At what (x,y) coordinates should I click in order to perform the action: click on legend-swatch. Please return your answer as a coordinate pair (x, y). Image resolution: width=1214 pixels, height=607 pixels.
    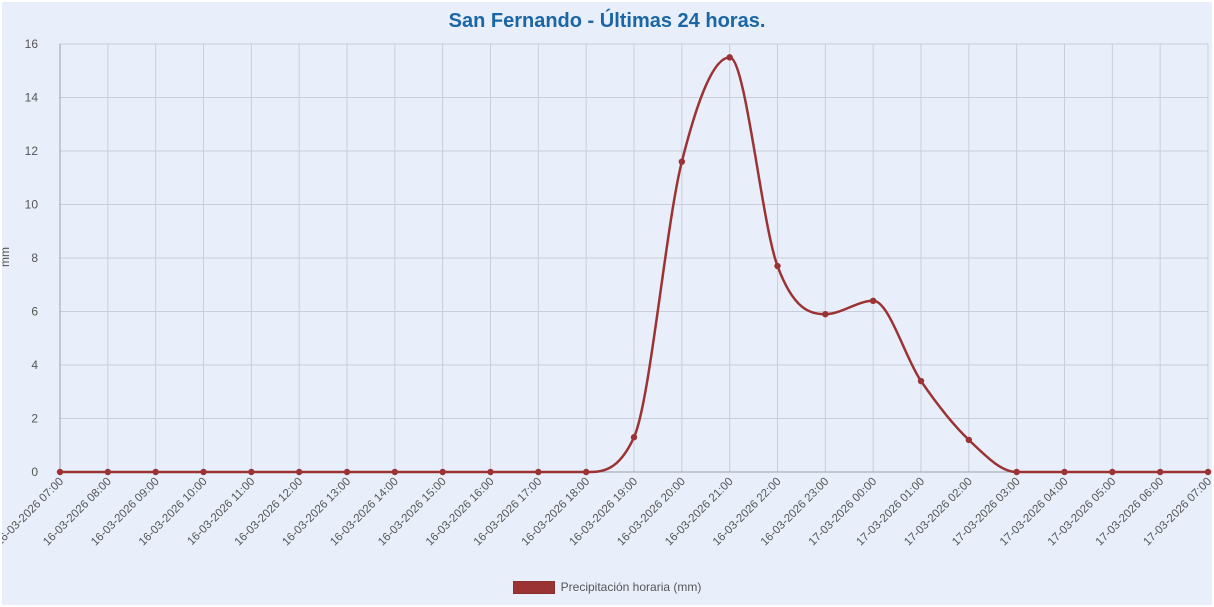
    Looking at the image, I should click on (533, 587).